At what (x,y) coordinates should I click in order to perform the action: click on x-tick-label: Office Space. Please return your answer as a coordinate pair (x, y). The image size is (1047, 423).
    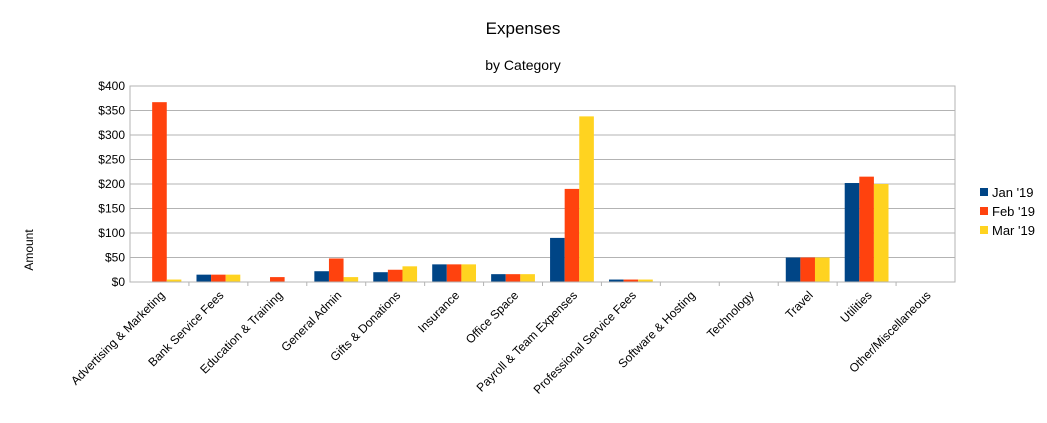
    Looking at the image, I should click on (492, 317).